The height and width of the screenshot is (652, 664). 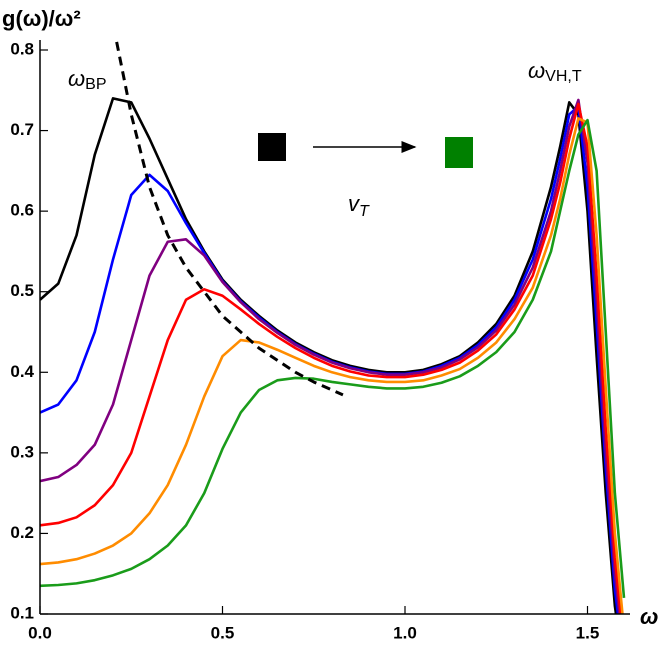 I want to click on annotation-symbol: v, so click(x=354, y=203).